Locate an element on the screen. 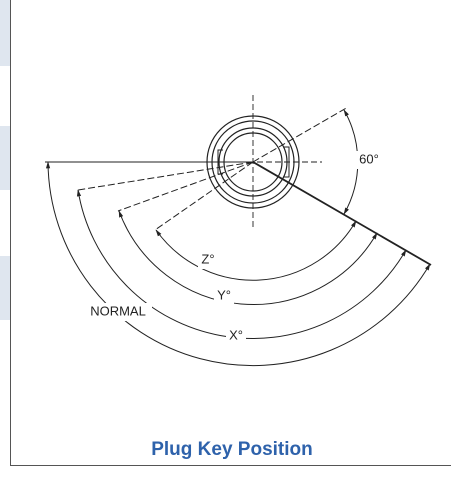 The height and width of the screenshot is (497, 451). angle-label: 60° is located at coordinates (369, 158).